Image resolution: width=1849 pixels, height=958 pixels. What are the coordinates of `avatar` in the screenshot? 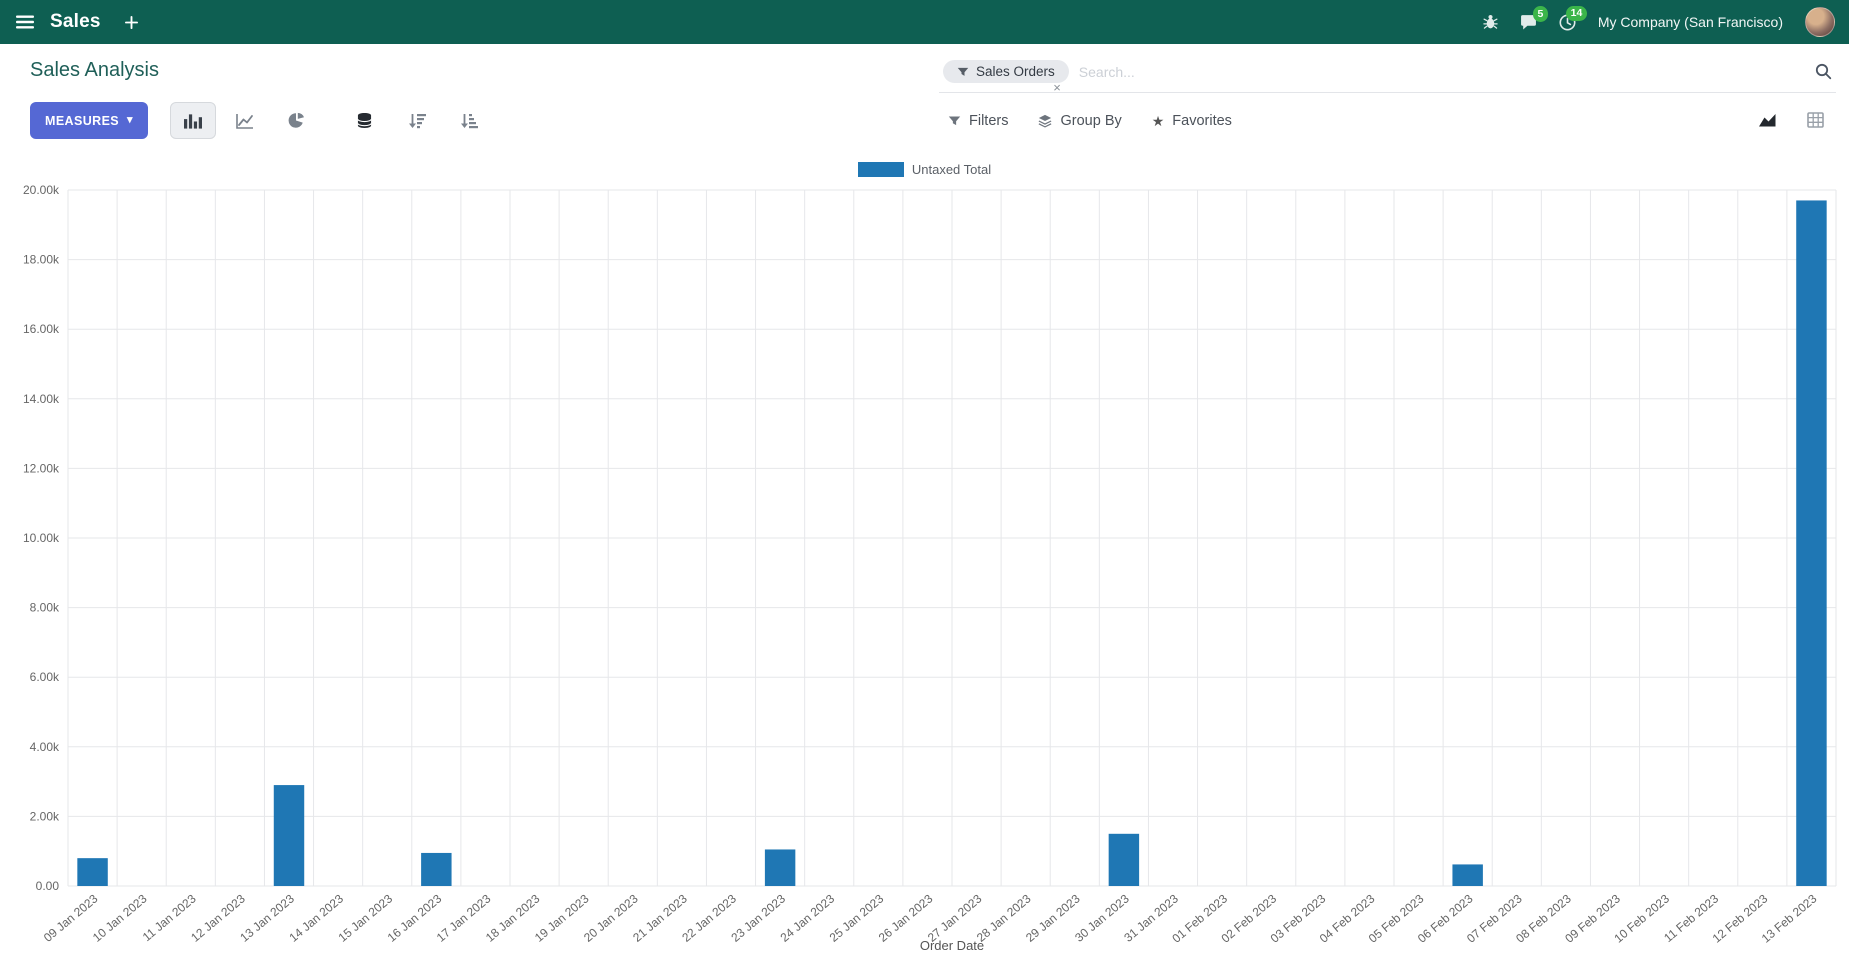 It's located at (1820, 22).